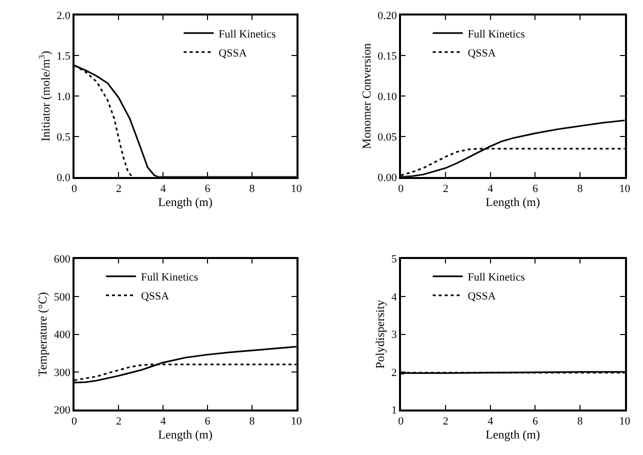 This screenshot has width=643, height=455. Describe the element at coordinates (394, 297) in the screenshot. I see `y-tick-label: 4` at that location.